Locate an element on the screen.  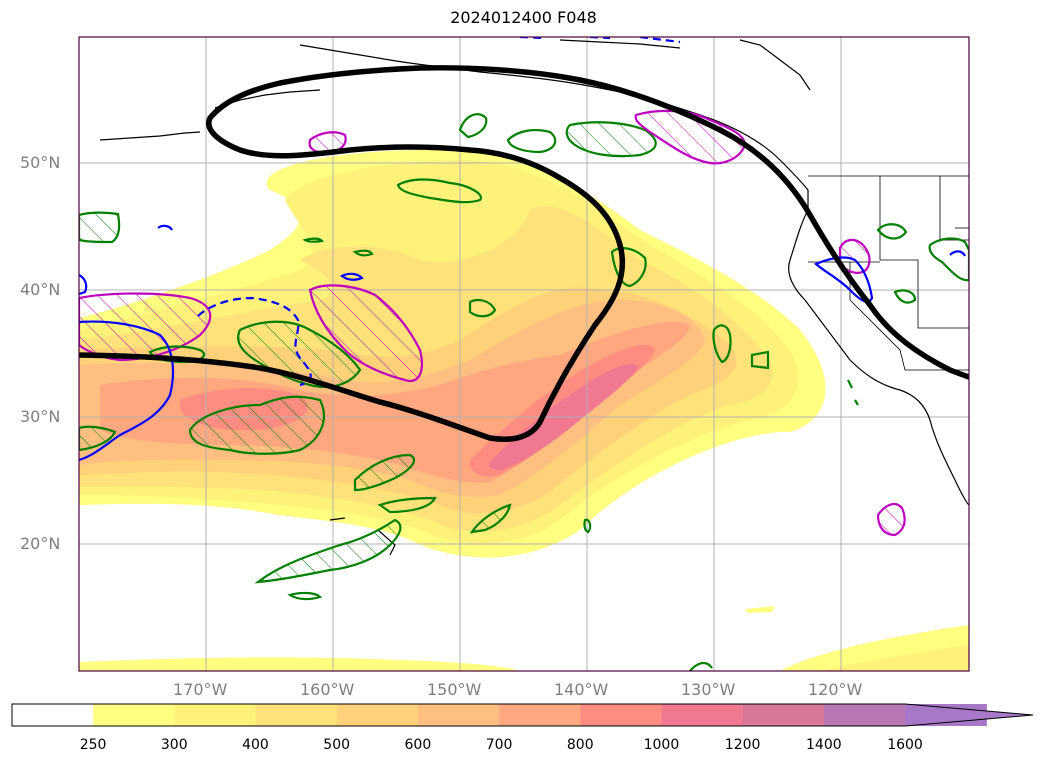
colorbar-tick-label: 1000 is located at coordinates (661, 745).